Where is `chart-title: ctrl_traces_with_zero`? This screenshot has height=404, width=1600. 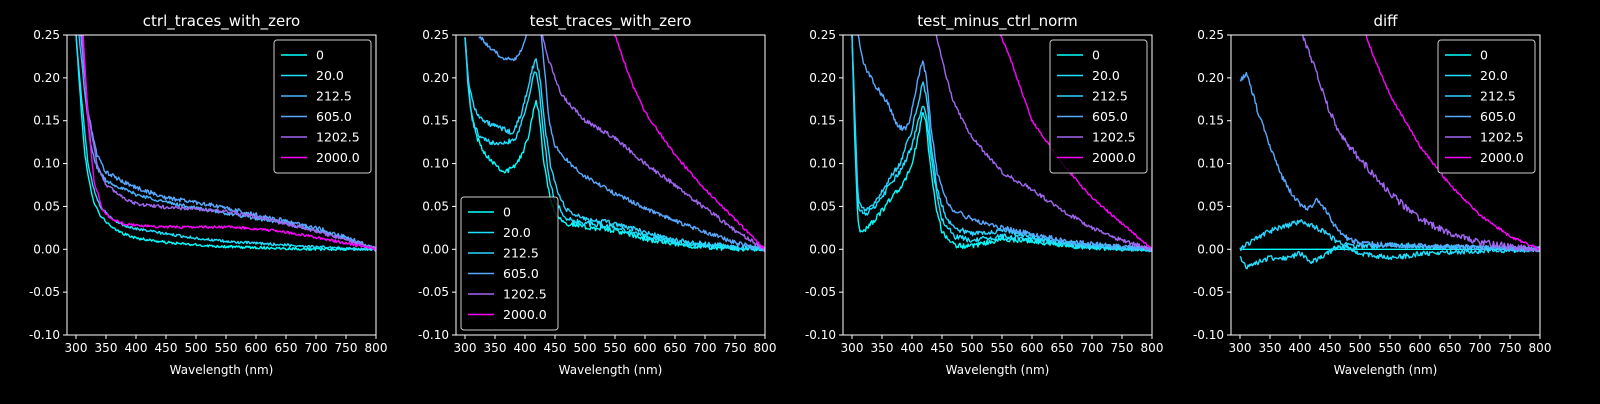 chart-title: ctrl_traces_with_zero is located at coordinates (221, 21).